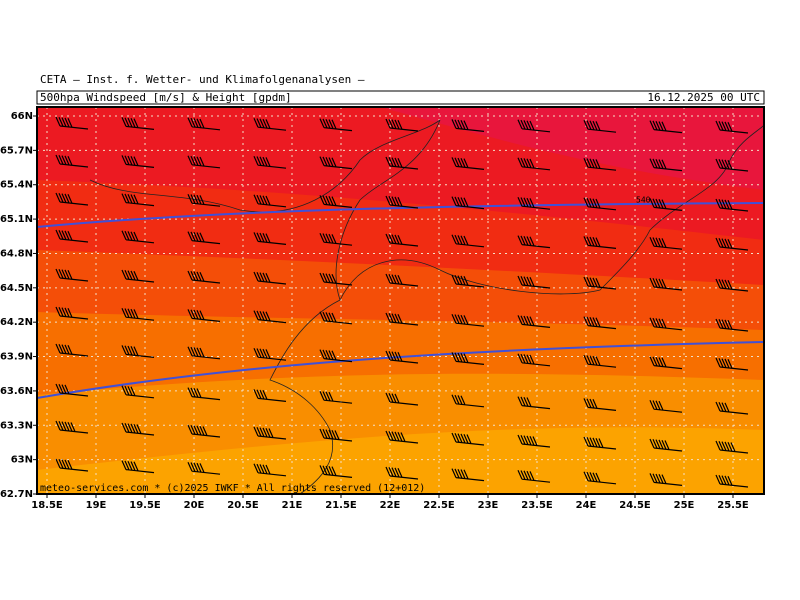 The height and width of the screenshot is (600, 800). What do you see at coordinates (194, 505) in the screenshot?
I see `x-label: 20E` at bounding box center [194, 505].